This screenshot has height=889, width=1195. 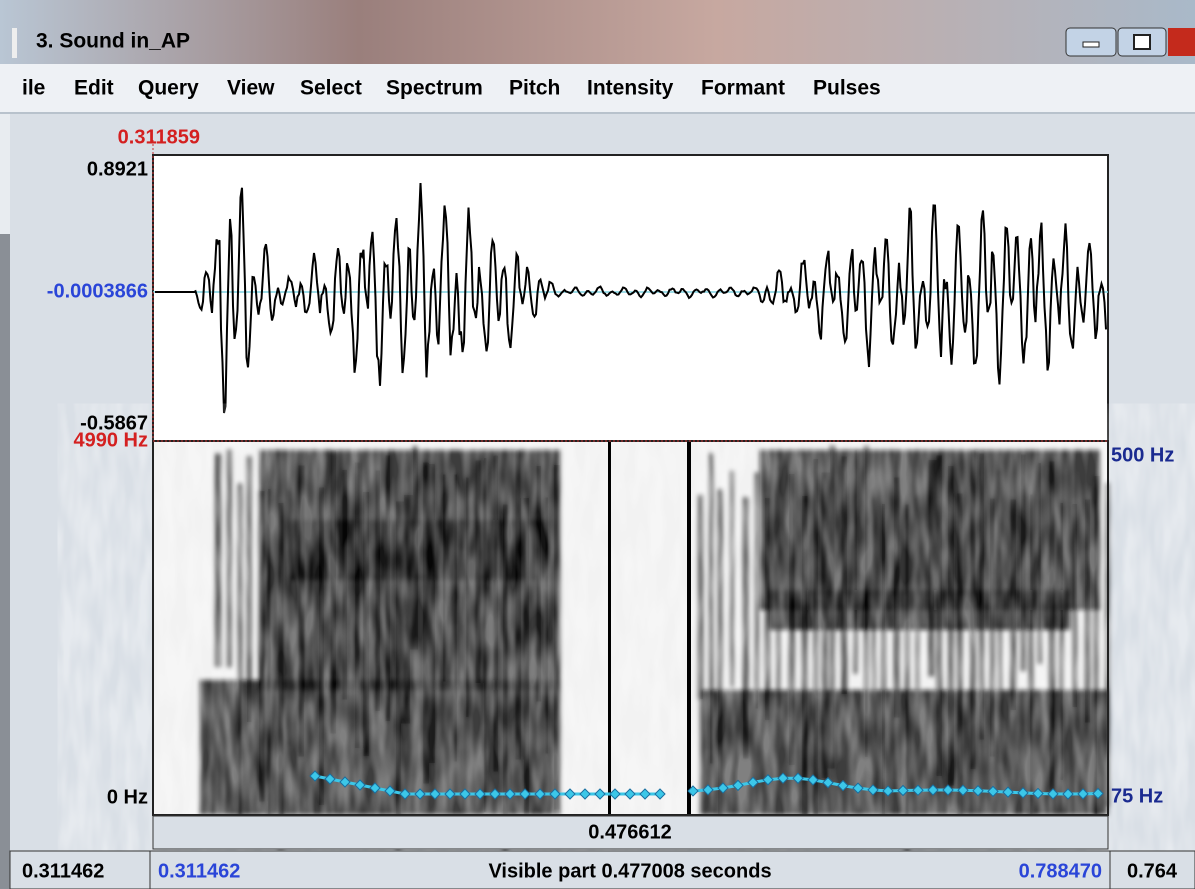 I want to click on pitch-line, so click(x=895, y=786).